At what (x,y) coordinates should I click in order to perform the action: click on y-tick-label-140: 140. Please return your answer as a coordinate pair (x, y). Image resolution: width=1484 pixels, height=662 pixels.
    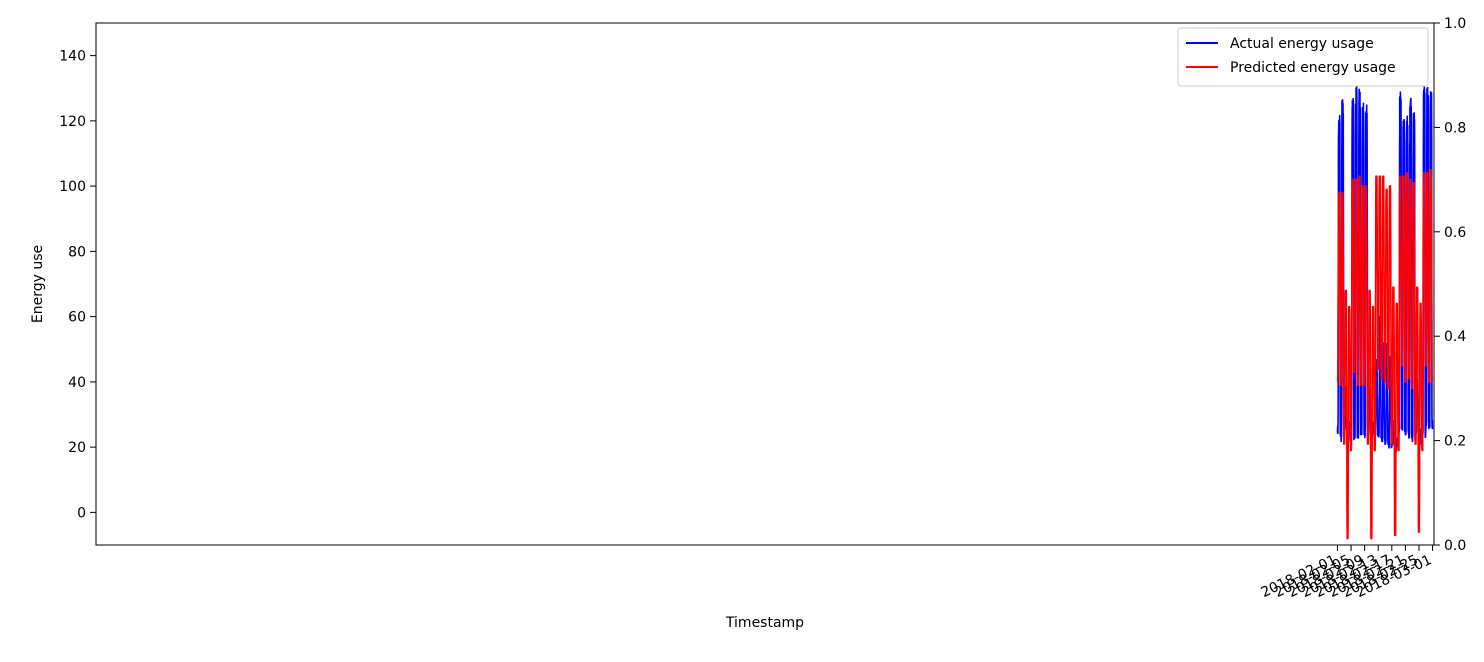
    Looking at the image, I should click on (72, 57).